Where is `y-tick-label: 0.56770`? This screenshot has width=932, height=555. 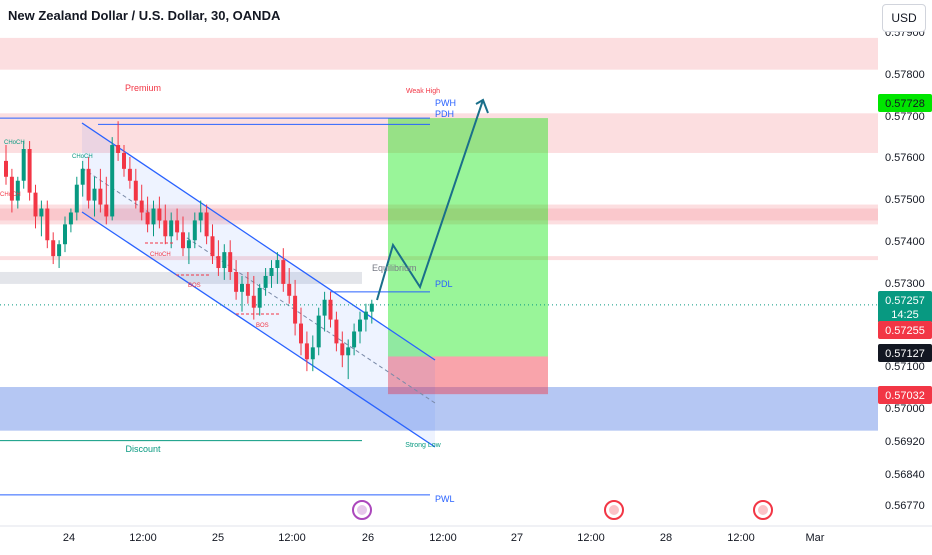 y-tick-label: 0.56770 is located at coordinates (905, 506).